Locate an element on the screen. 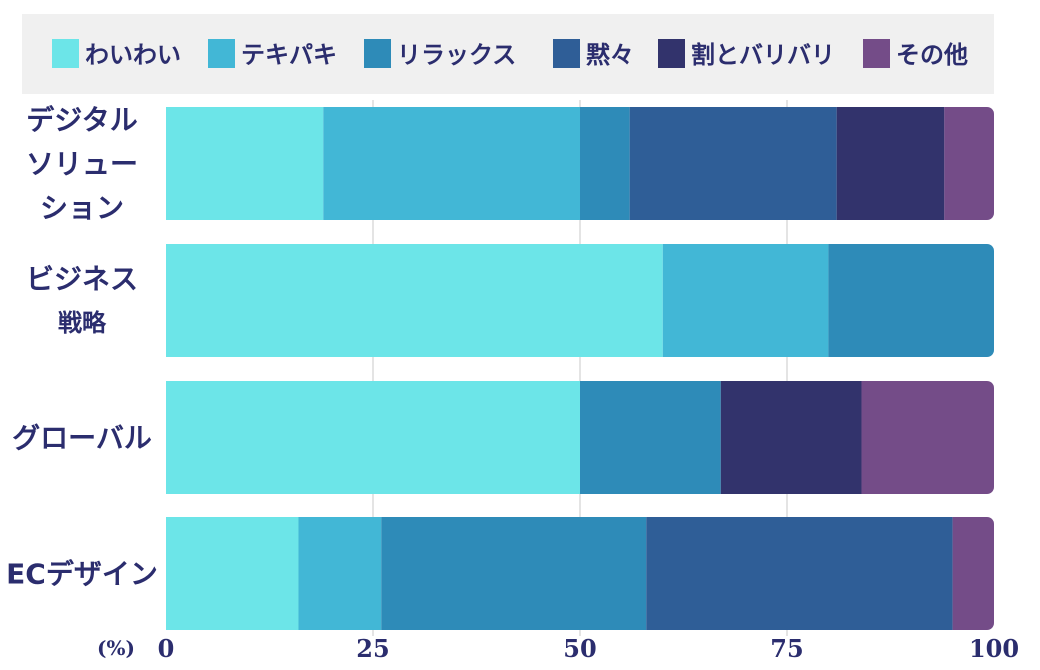 The image size is (1040, 670). category-label: ション is located at coordinates (82, 208).